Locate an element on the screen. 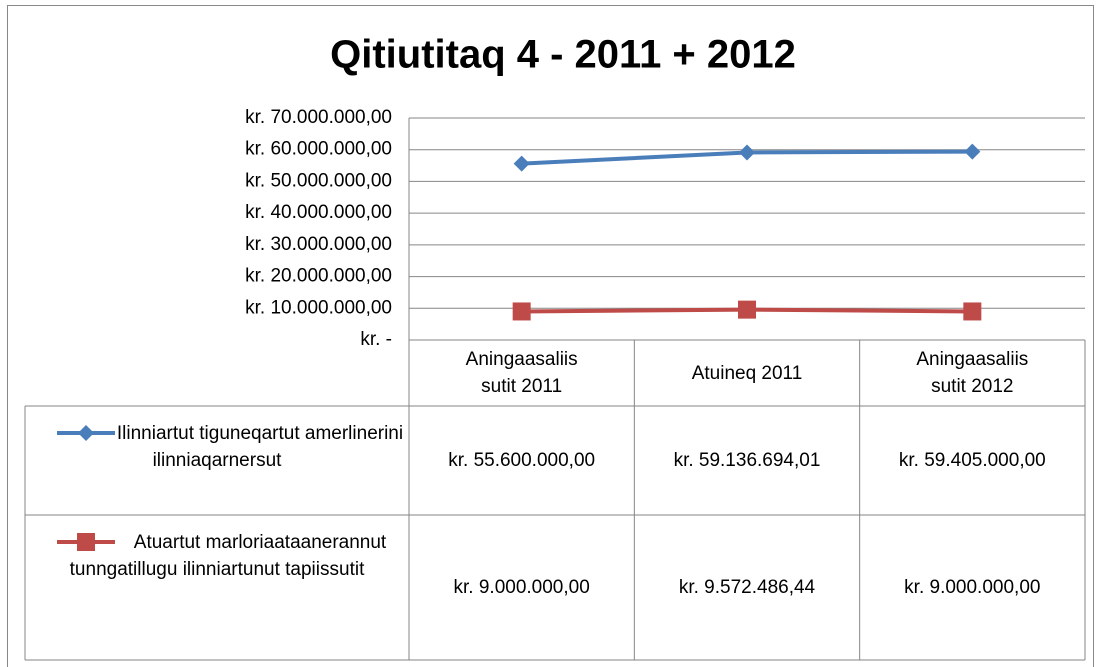 This screenshot has width=1103, height=667. y-tick-label: kr. 30.000.000,00 is located at coordinates (318, 244).